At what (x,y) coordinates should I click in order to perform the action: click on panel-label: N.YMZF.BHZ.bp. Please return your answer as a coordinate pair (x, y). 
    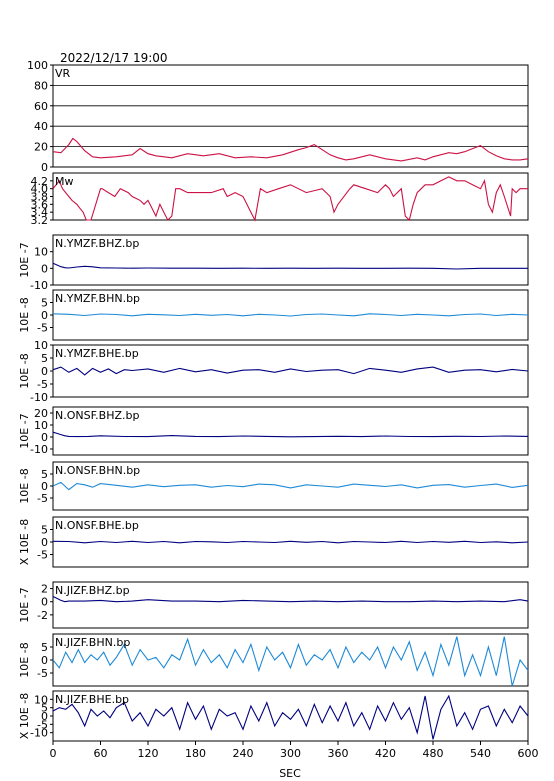
    Looking at the image, I should click on (97, 243).